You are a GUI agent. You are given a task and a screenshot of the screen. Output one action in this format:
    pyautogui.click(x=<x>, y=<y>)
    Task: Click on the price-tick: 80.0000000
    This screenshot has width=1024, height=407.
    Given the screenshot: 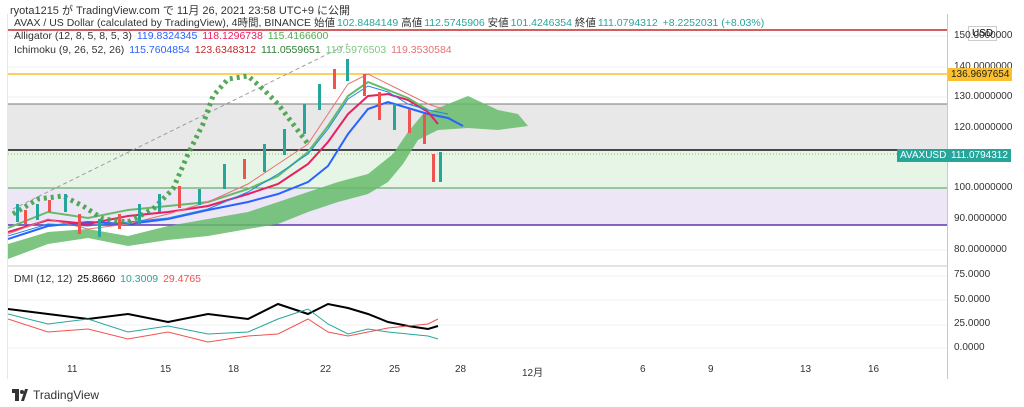 What is the action you would take?
    pyautogui.click(x=980, y=249)
    